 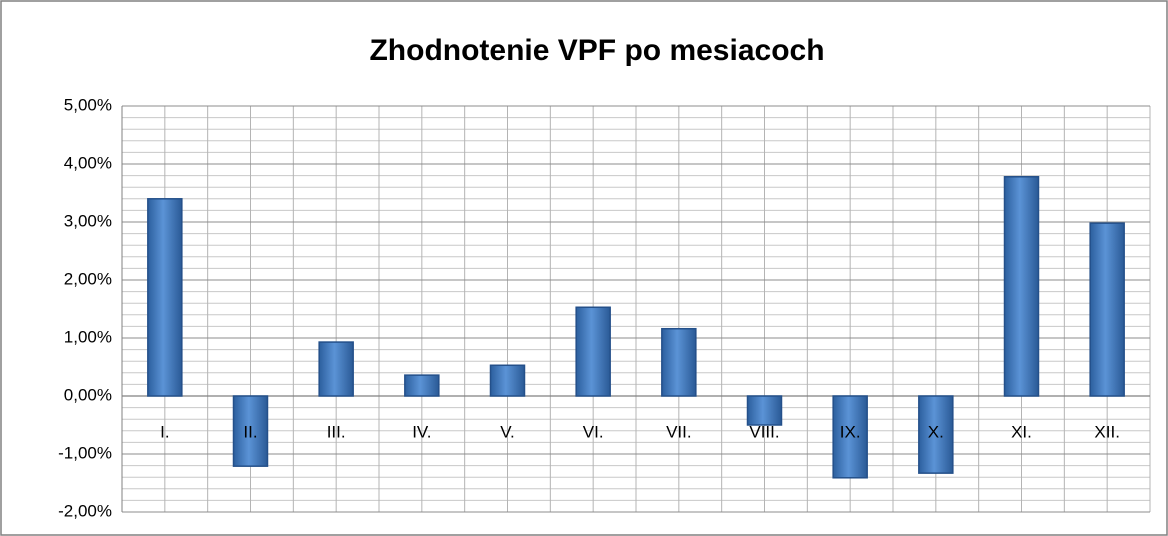 What do you see at coordinates (1021, 431) in the screenshot?
I see `x-tick-label: XI.` at bounding box center [1021, 431].